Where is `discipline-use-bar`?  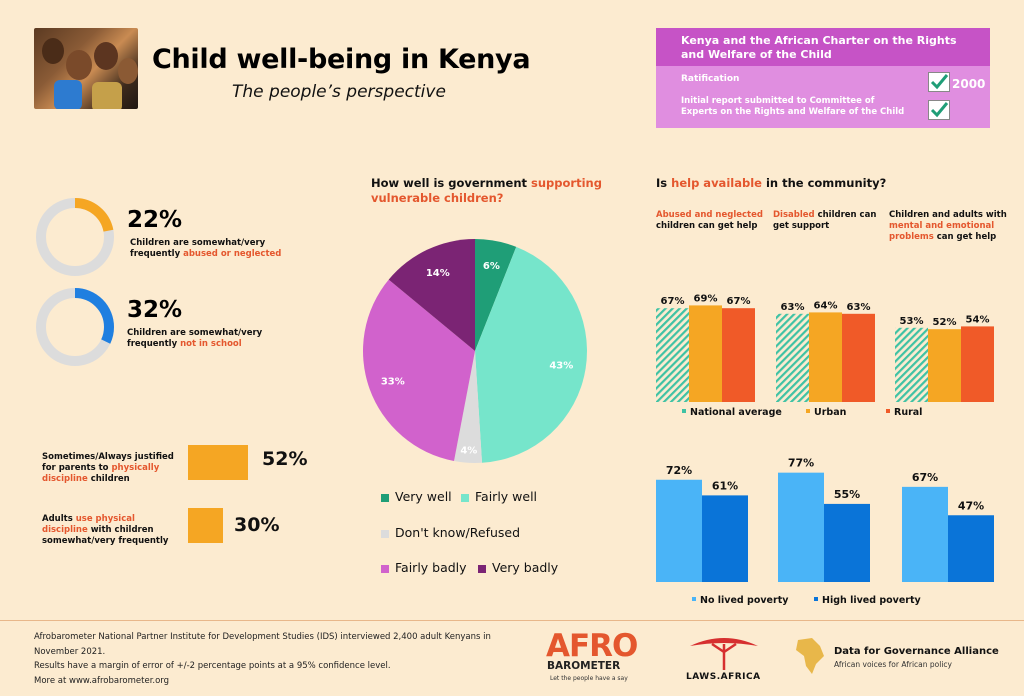 discipline-use-bar is located at coordinates (205, 525).